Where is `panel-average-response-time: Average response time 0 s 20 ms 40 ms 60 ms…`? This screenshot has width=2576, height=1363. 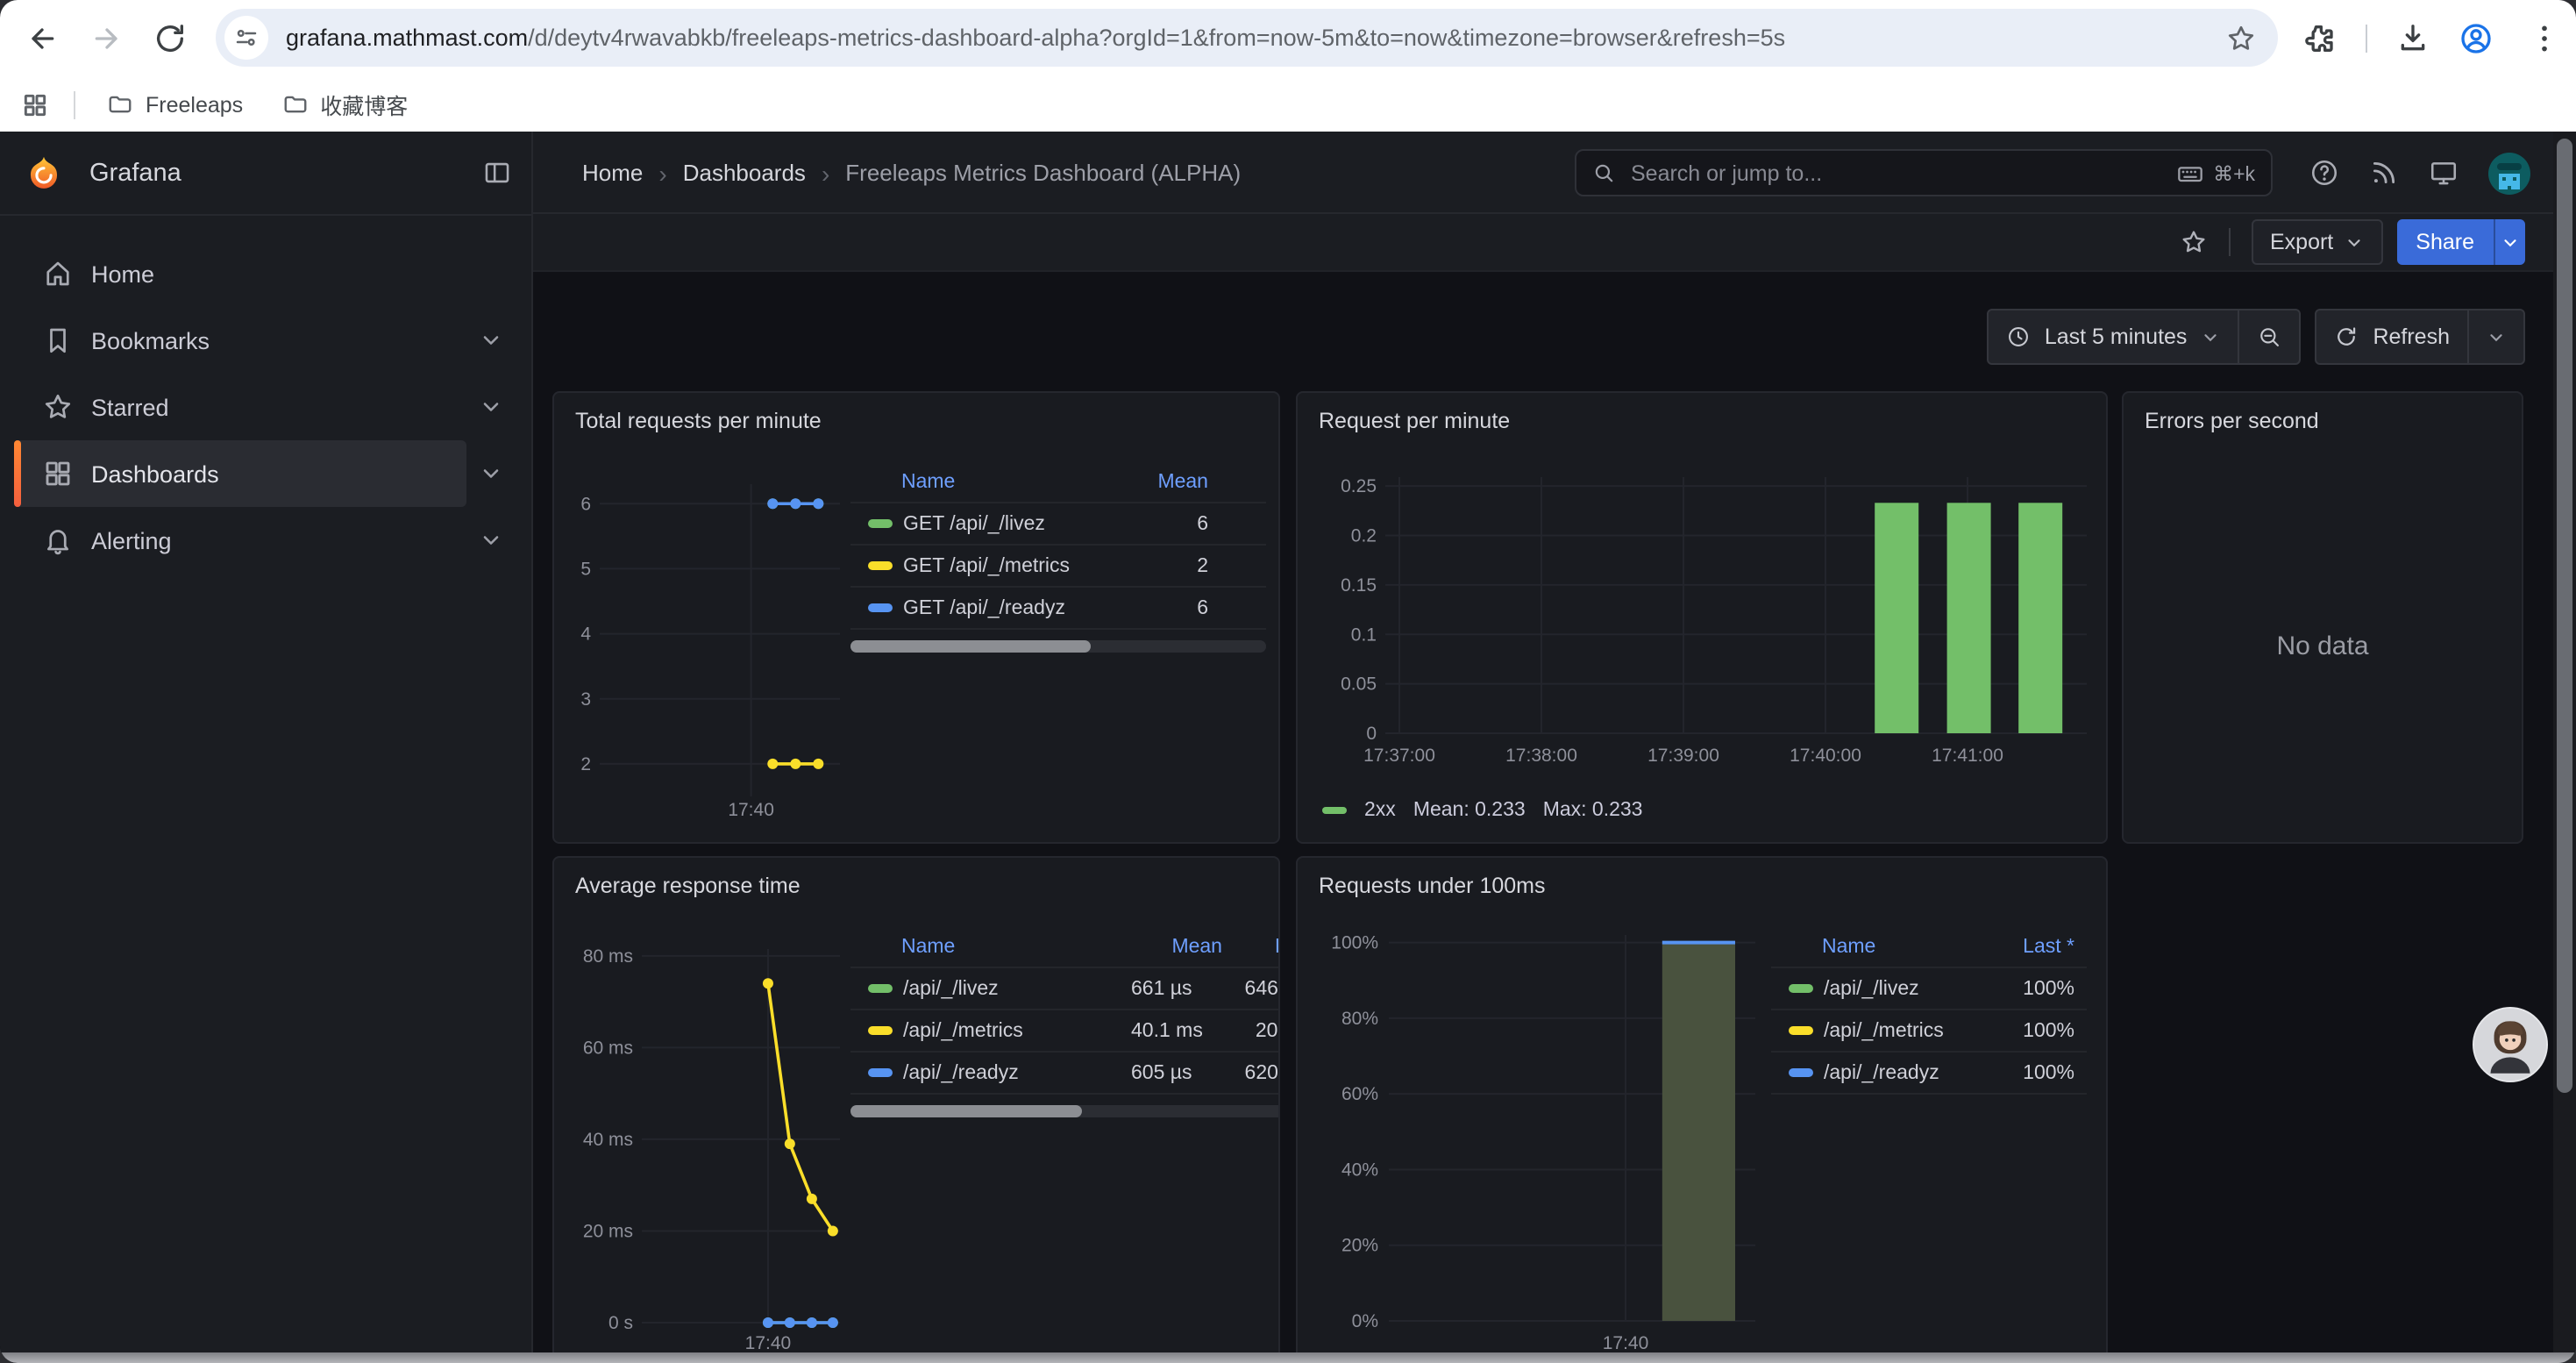 panel-average-response-time: Average response time 0 s 20 ms 40 ms 60 ms… is located at coordinates (916, 1109).